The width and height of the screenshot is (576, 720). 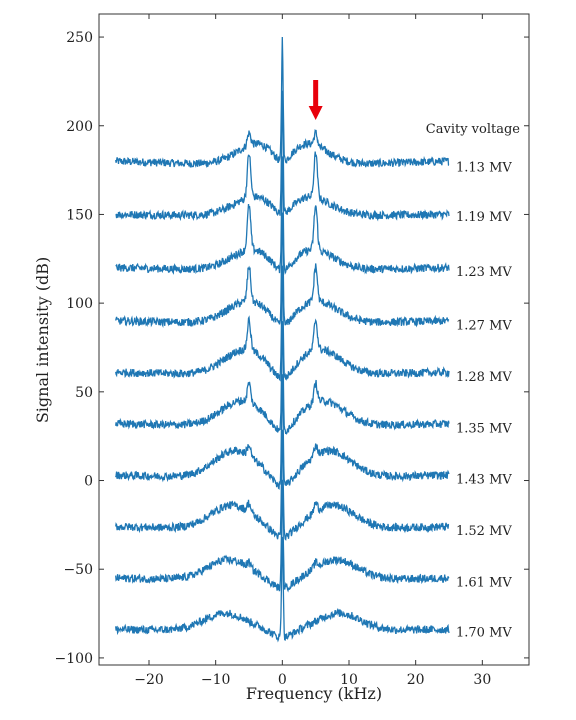 What do you see at coordinates (84, 393) in the screenshot?
I see `y-tick-label: 50` at bounding box center [84, 393].